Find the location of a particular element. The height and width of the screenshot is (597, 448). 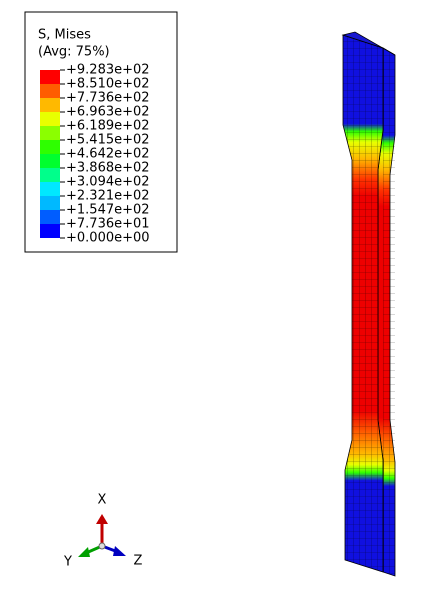

legend-label: +3.868e+02 is located at coordinates (108, 168).